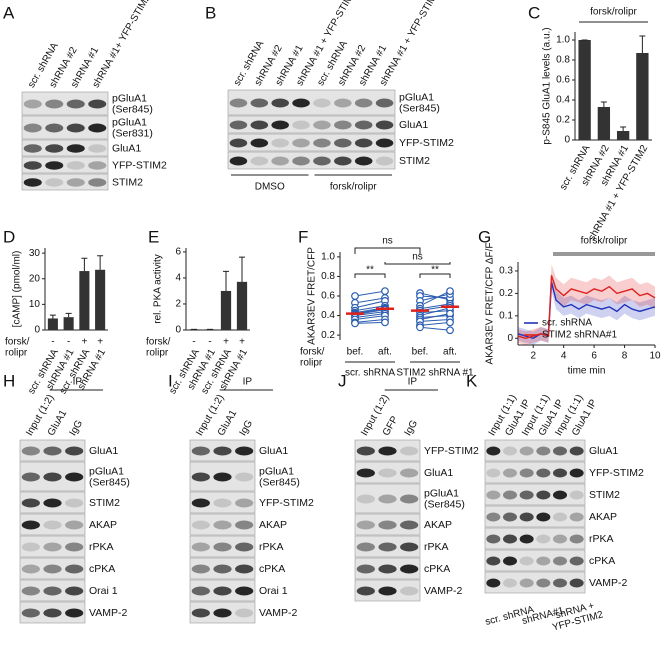 This screenshot has width=667, height=662. I want to click on y-tick-label: 0.3, so click(506, 271).